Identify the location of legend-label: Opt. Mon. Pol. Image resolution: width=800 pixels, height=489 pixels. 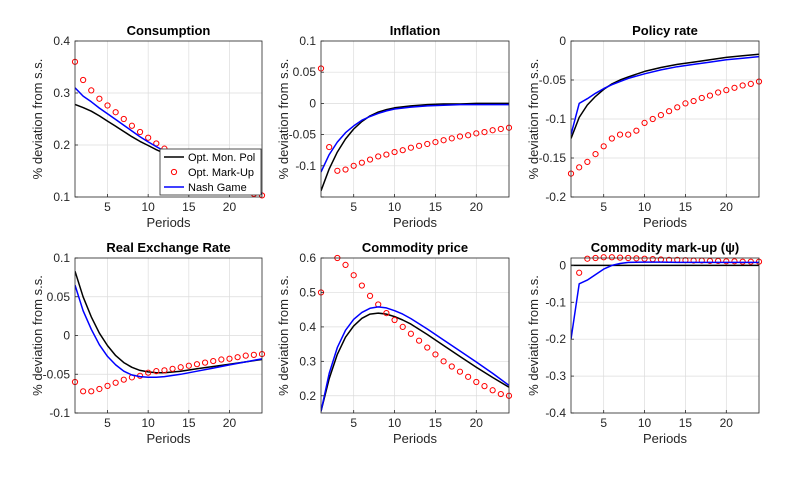
(221, 158).